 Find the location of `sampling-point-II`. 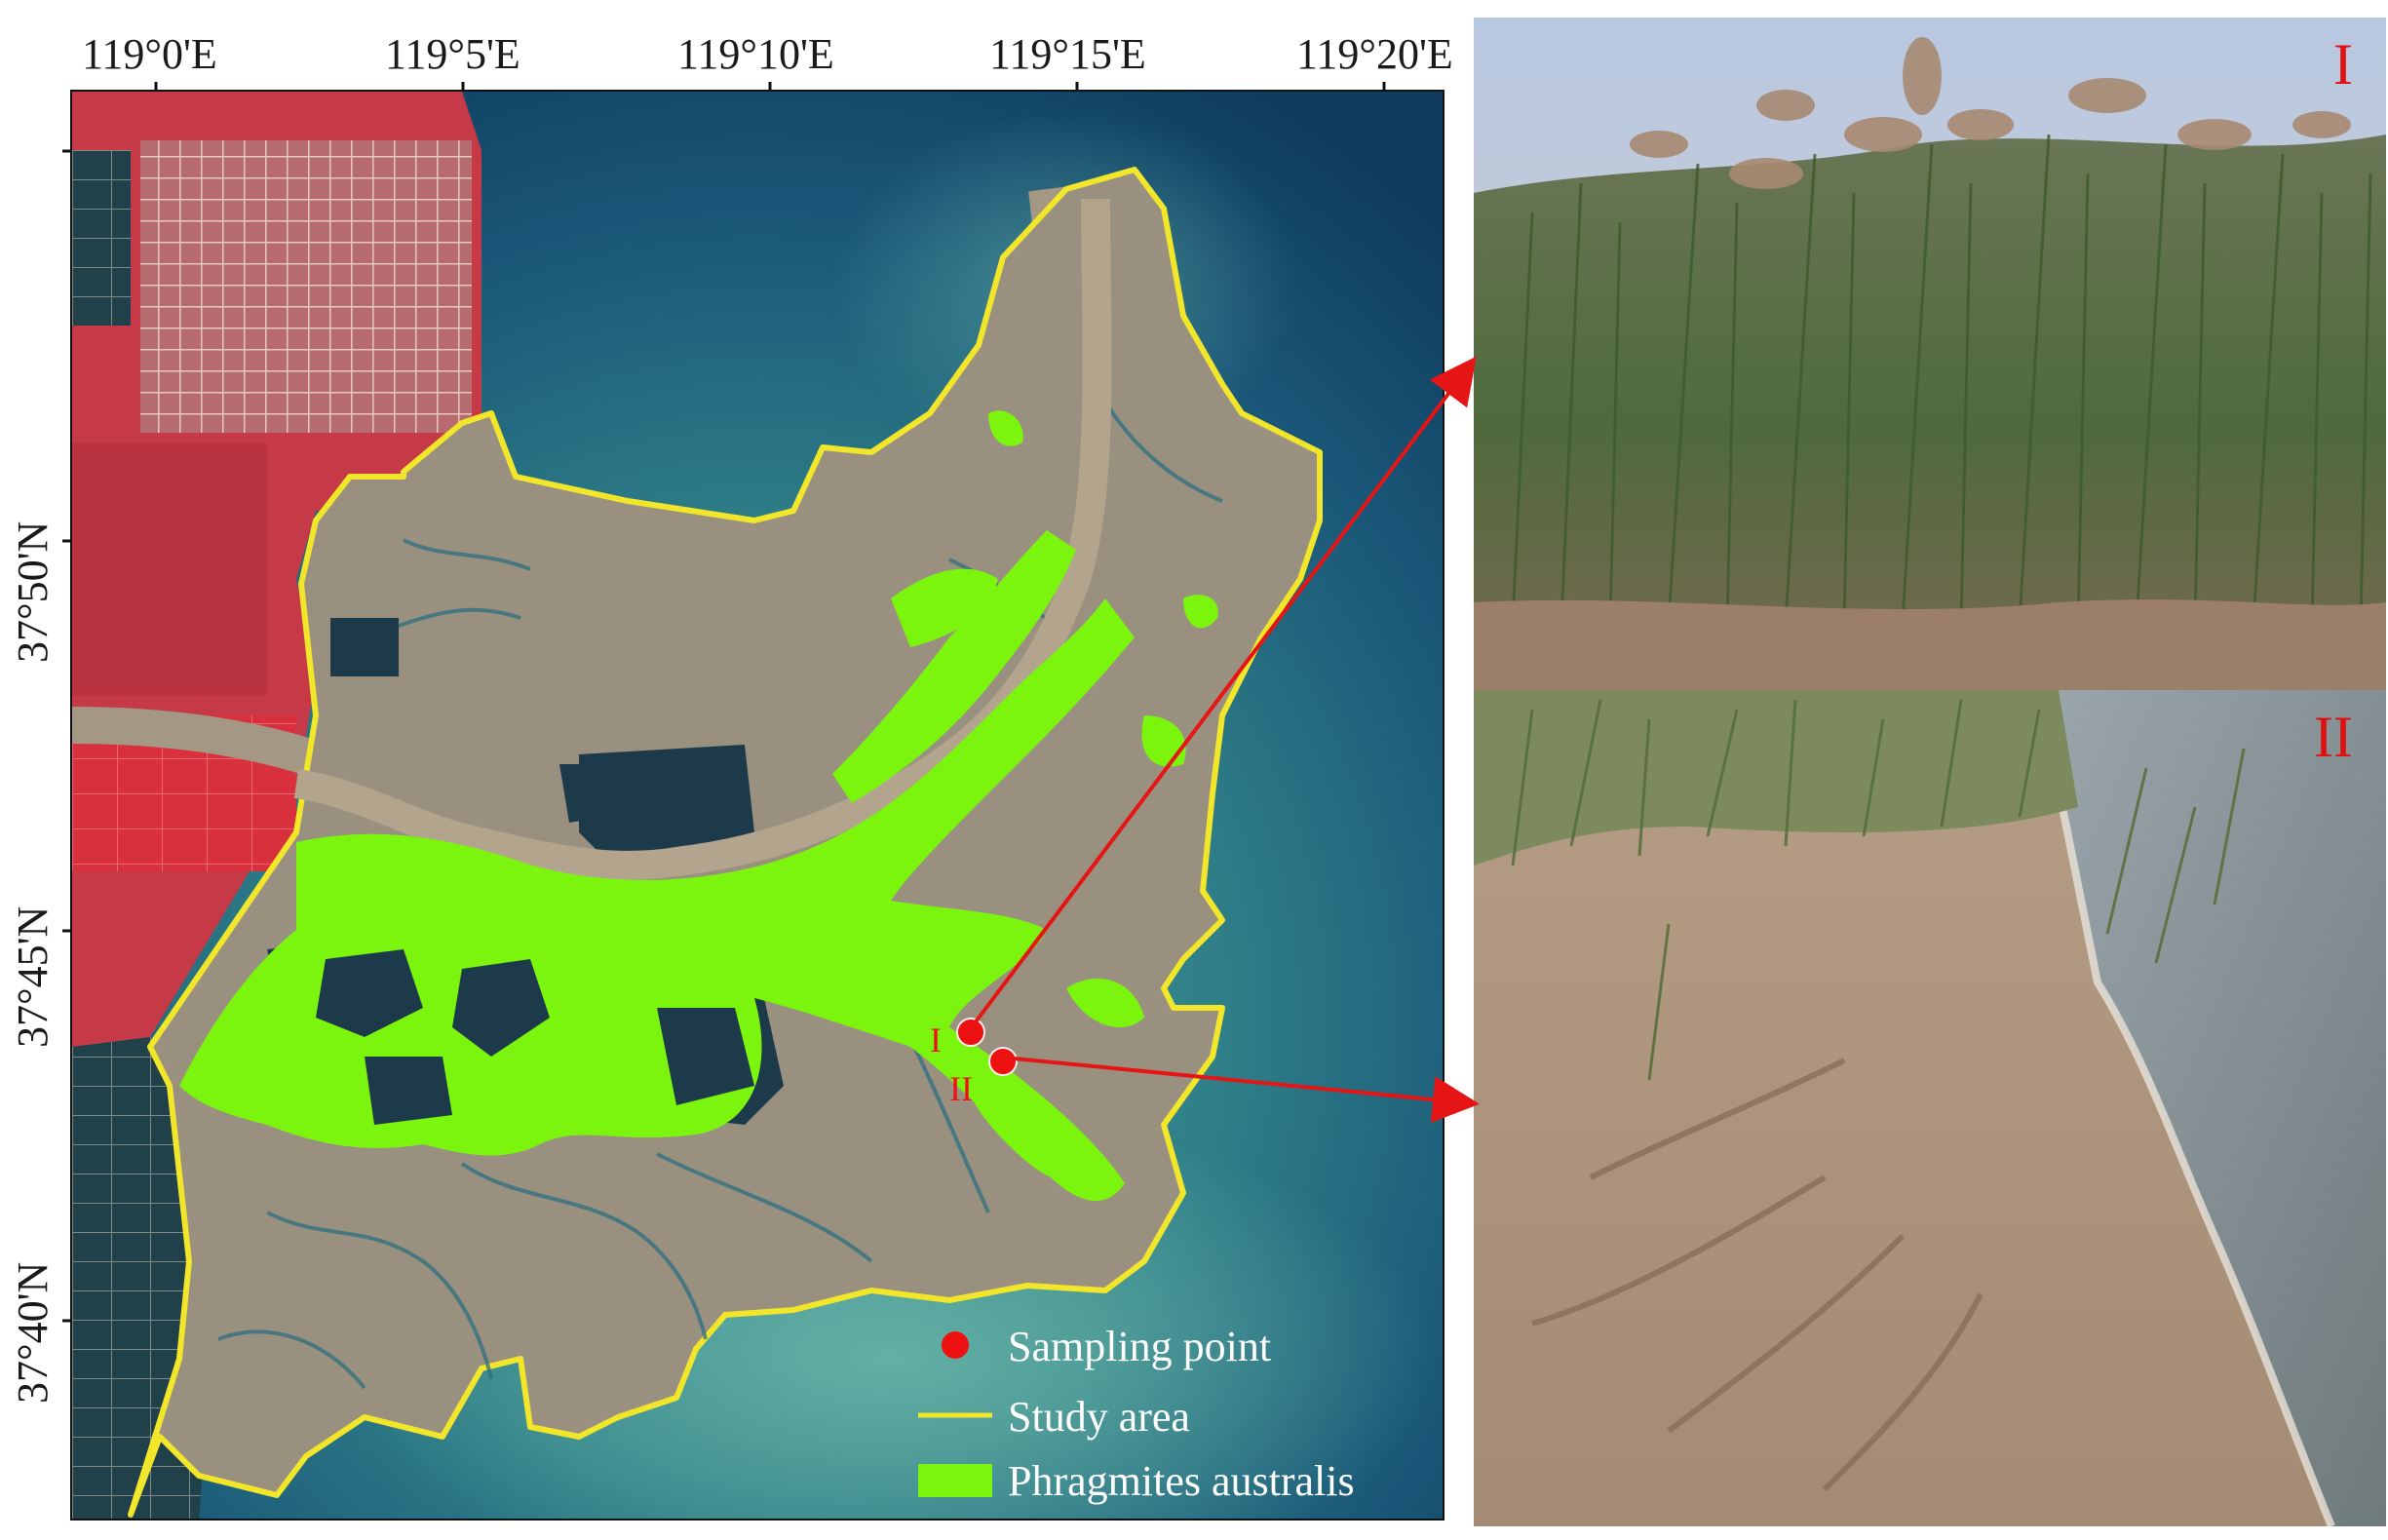

sampling-point-II is located at coordinates (1003, 1061).